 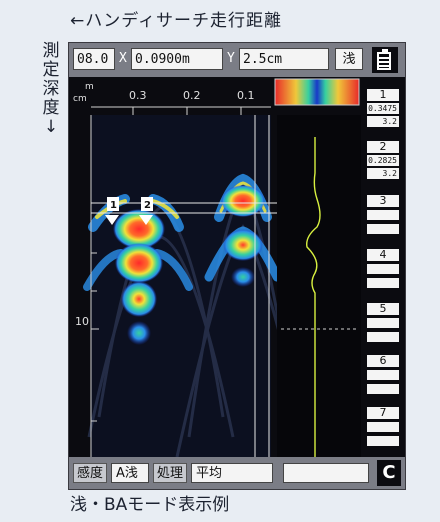 I want to click on record-item: 7, so click(x=383, y=430).